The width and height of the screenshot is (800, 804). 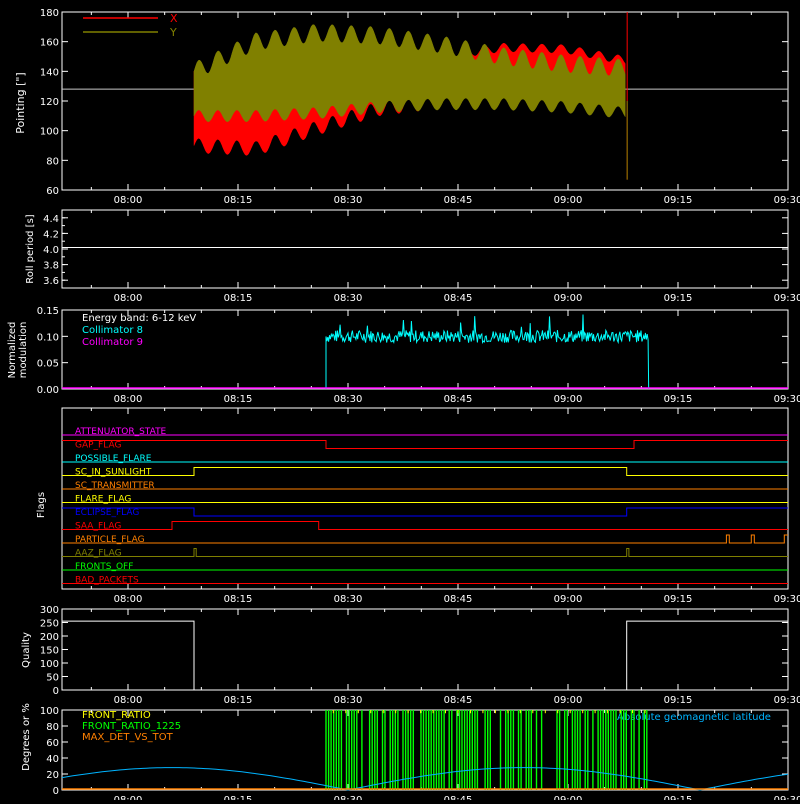 I want to click on y-tick-label: 50, so click(x=52, y=678).